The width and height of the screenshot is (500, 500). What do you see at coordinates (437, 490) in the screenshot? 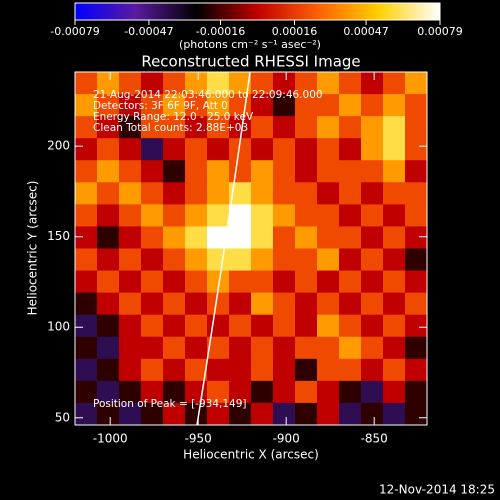
I see `footer: 12-Nov-2014 18:25` at bounding box center [437, 490].